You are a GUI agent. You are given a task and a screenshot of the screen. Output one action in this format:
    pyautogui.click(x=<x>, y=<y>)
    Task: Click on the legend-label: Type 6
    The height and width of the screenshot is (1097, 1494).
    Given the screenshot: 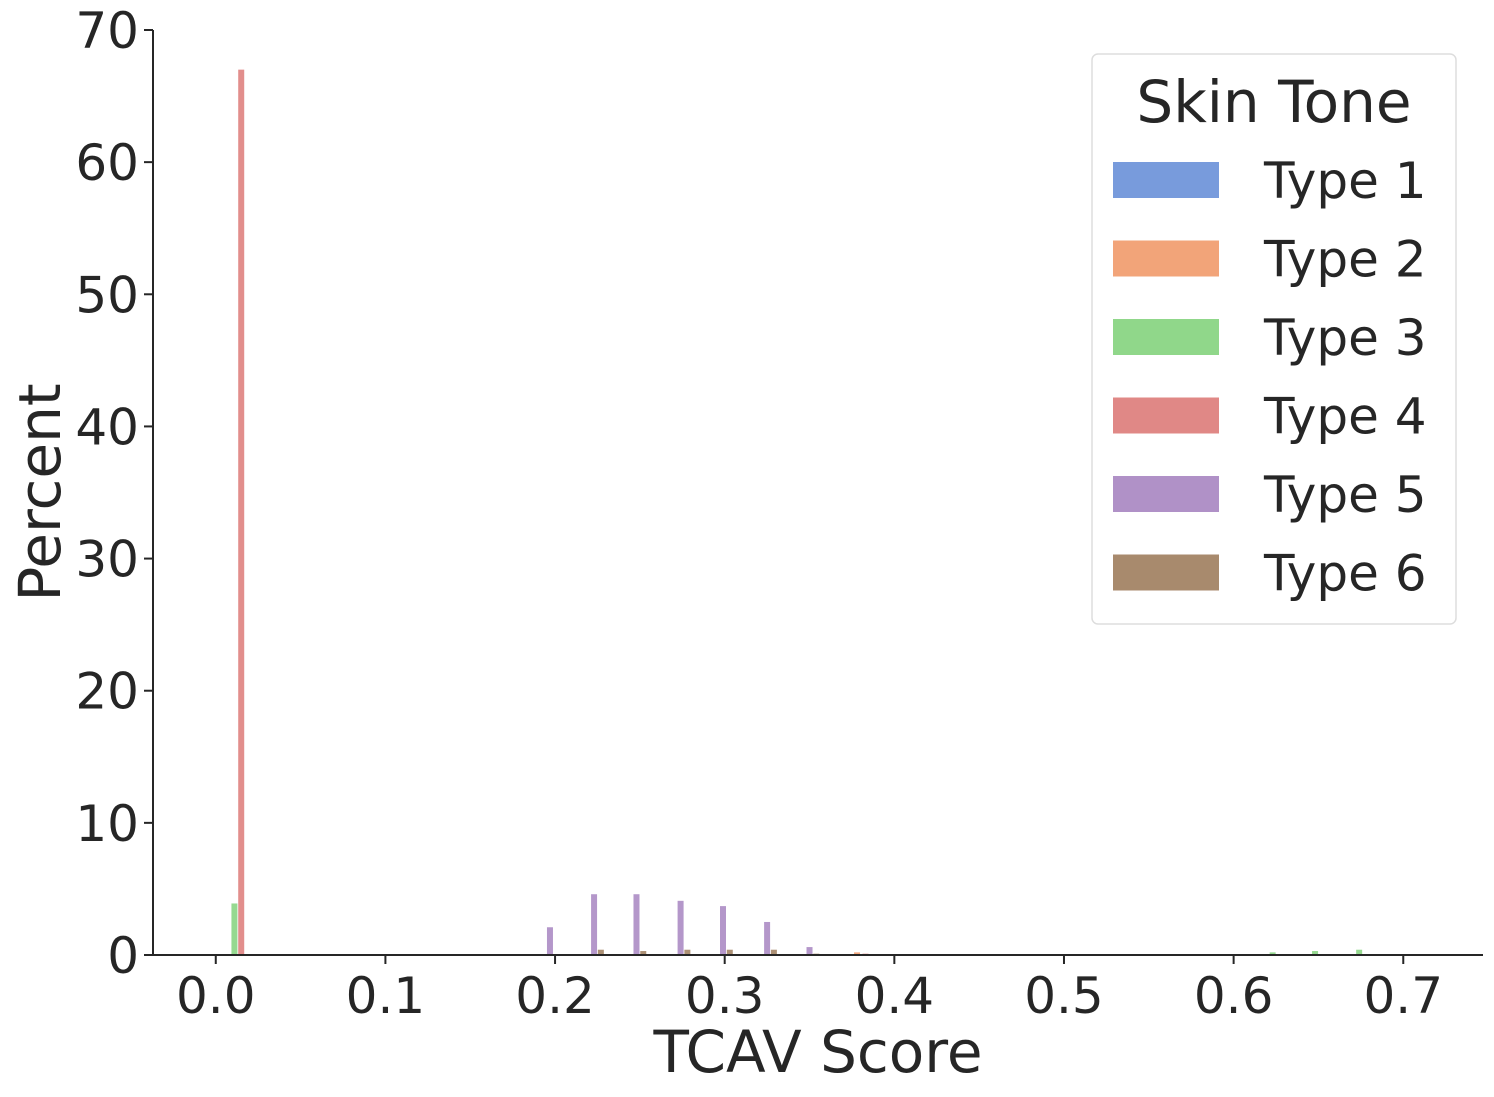 What is the action you would take?
    pyautogui.click(x=1345, y=574)
    